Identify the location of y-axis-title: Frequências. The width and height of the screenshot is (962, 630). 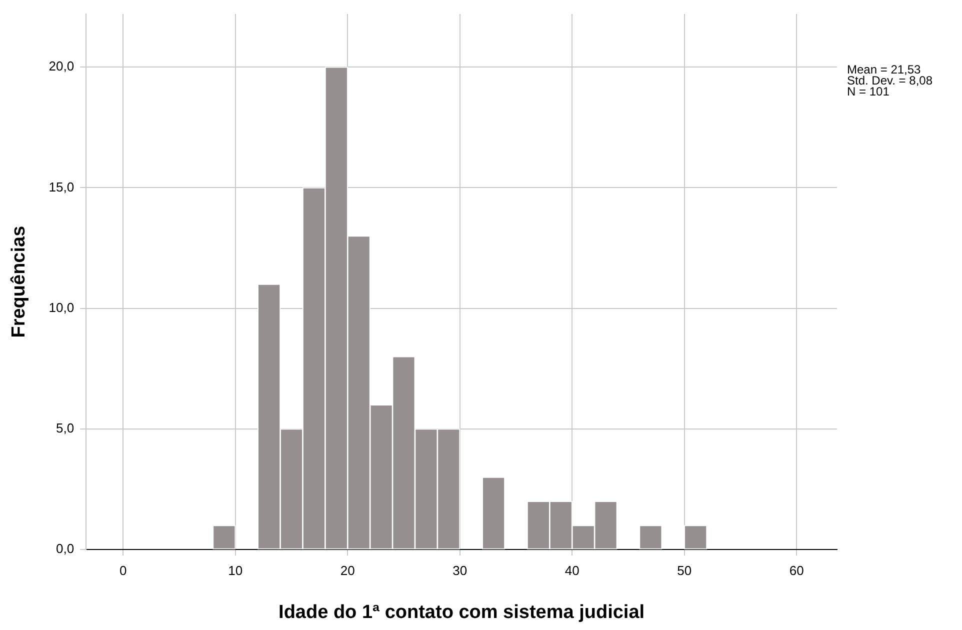
(19, 282).